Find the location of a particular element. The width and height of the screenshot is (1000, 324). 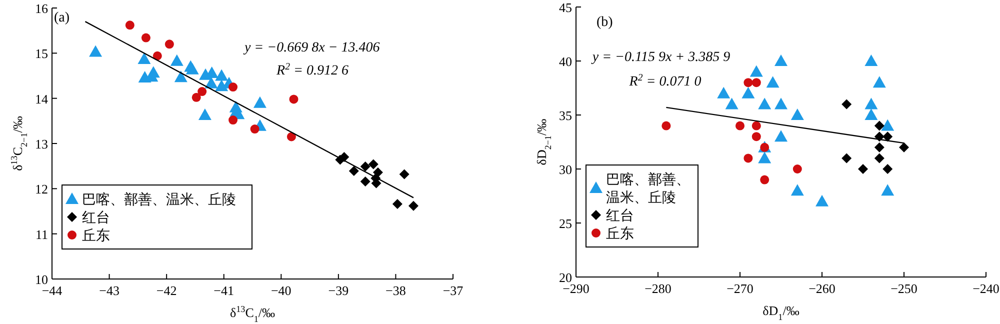

y-tick-label: 40 is located at coordinates (565, 61).